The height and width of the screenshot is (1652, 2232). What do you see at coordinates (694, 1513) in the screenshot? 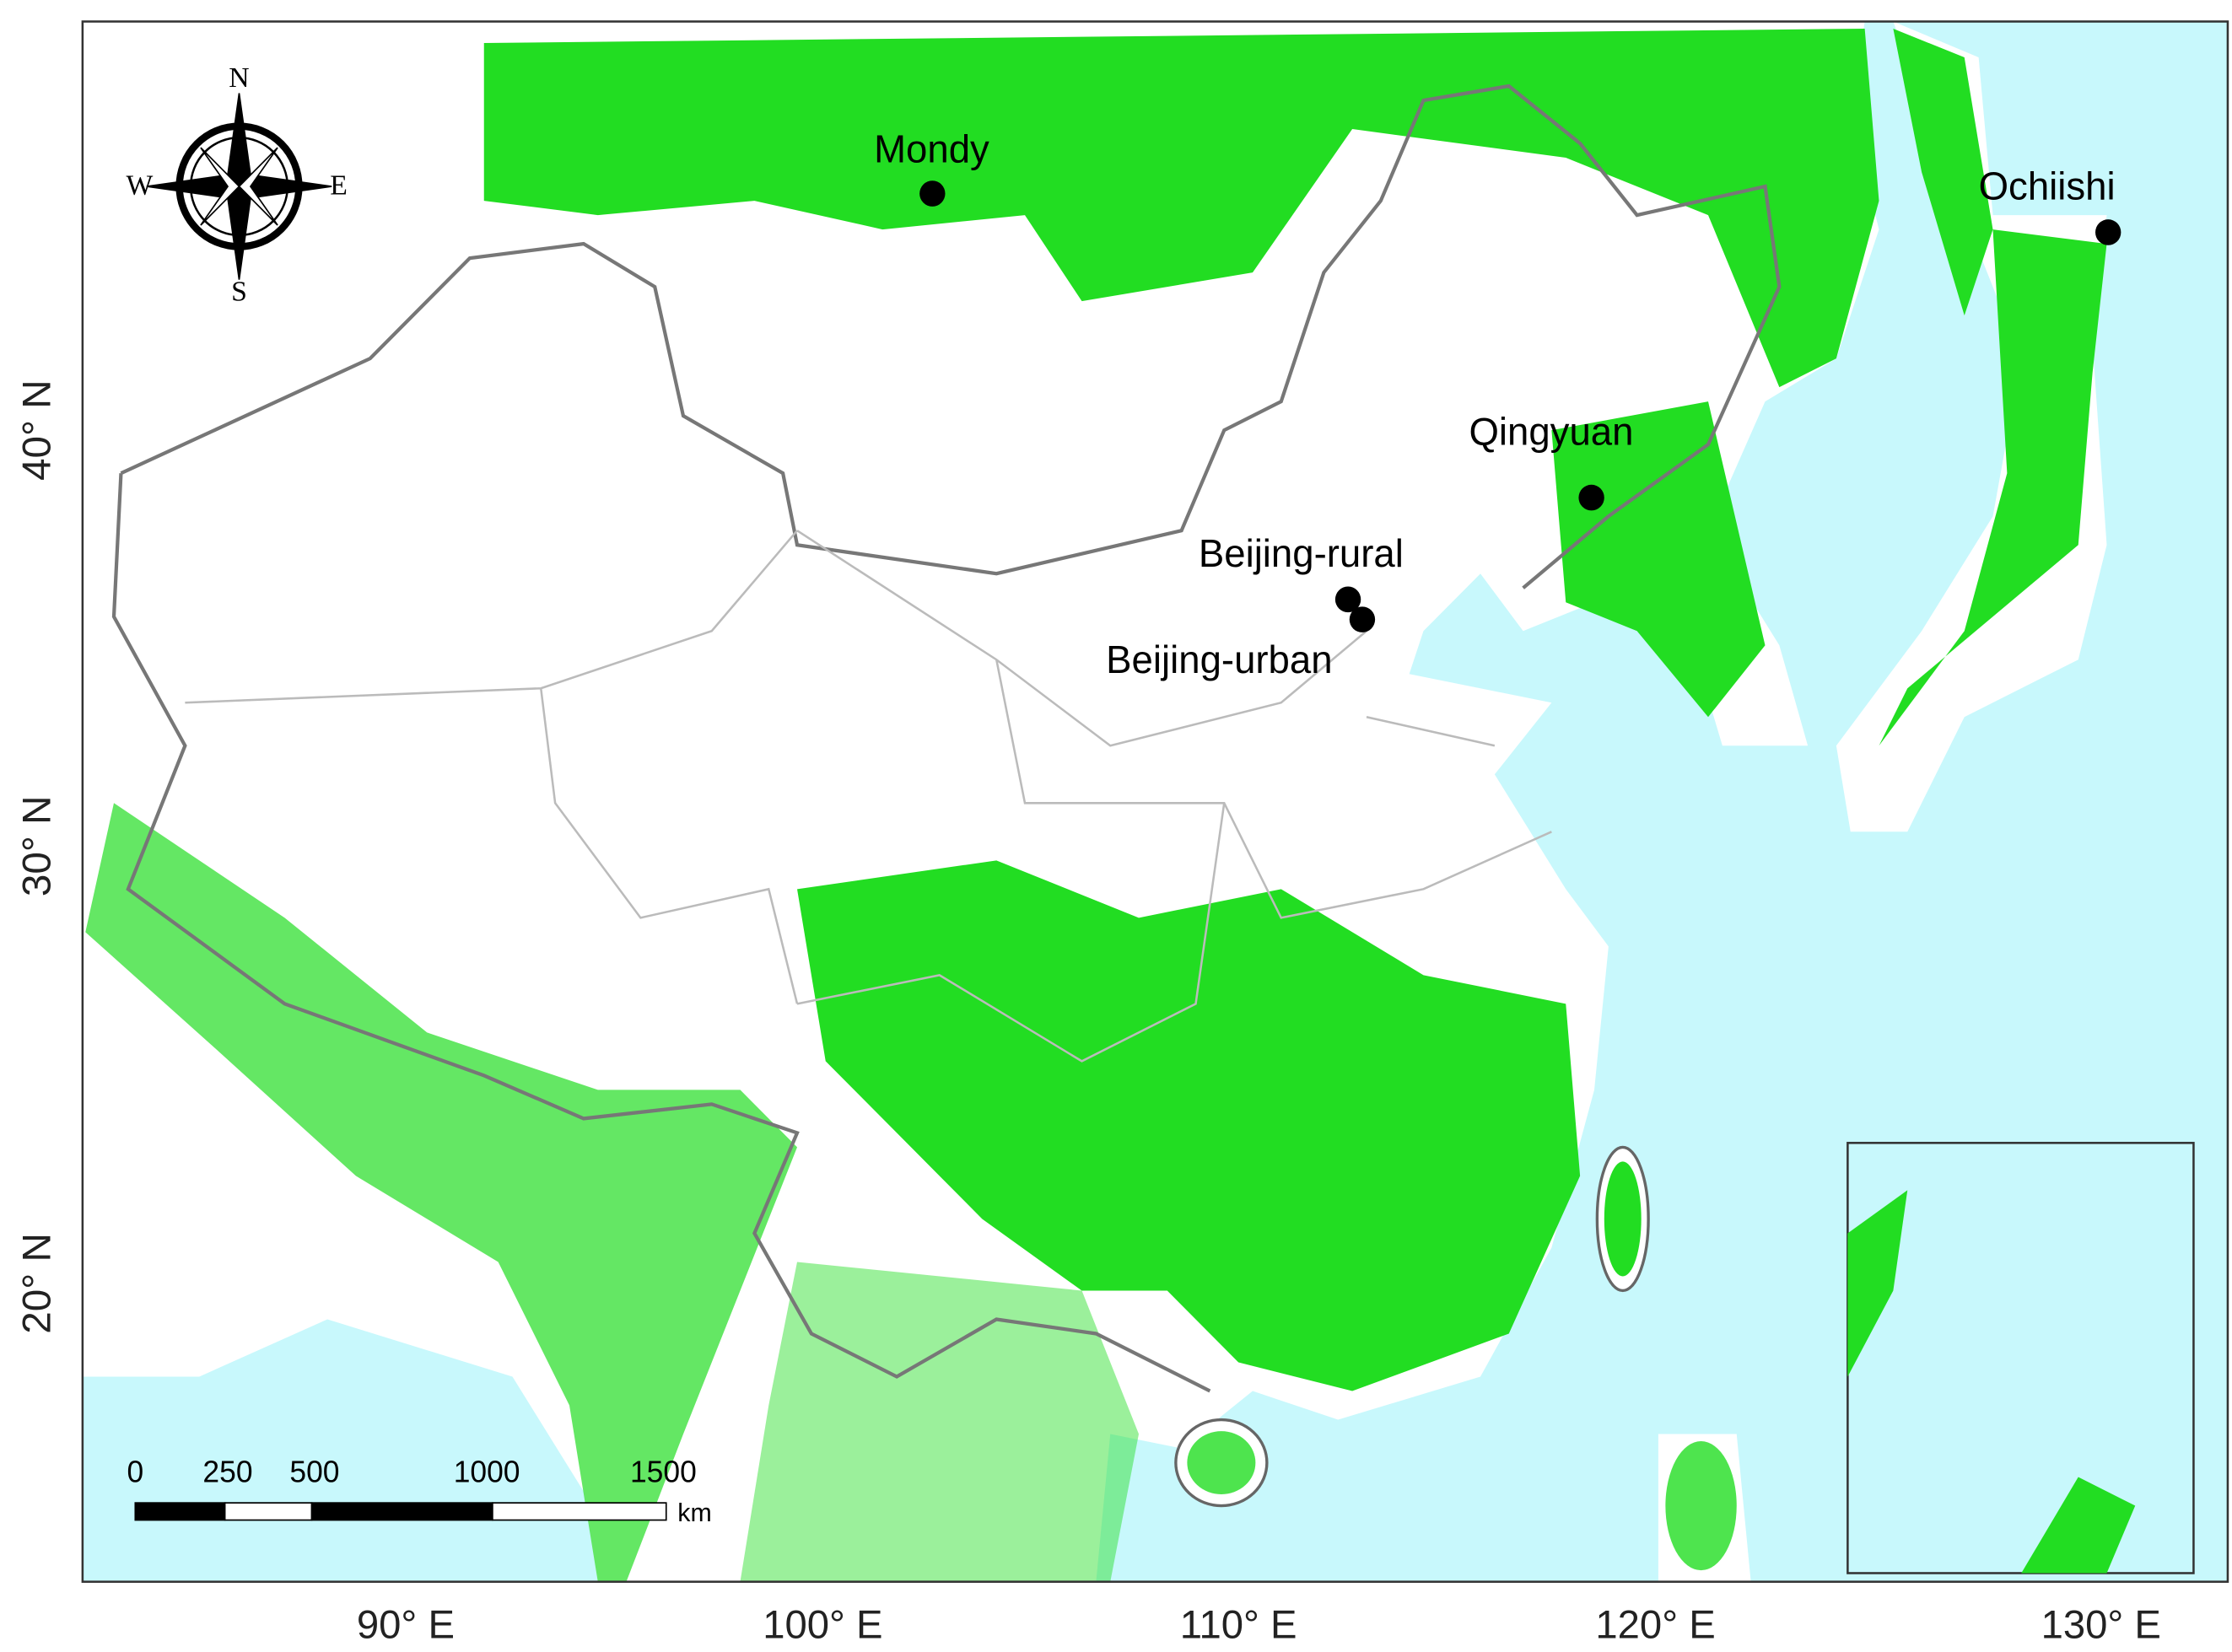
I see `scale-unit: km` at bounding box center [694, 1513].